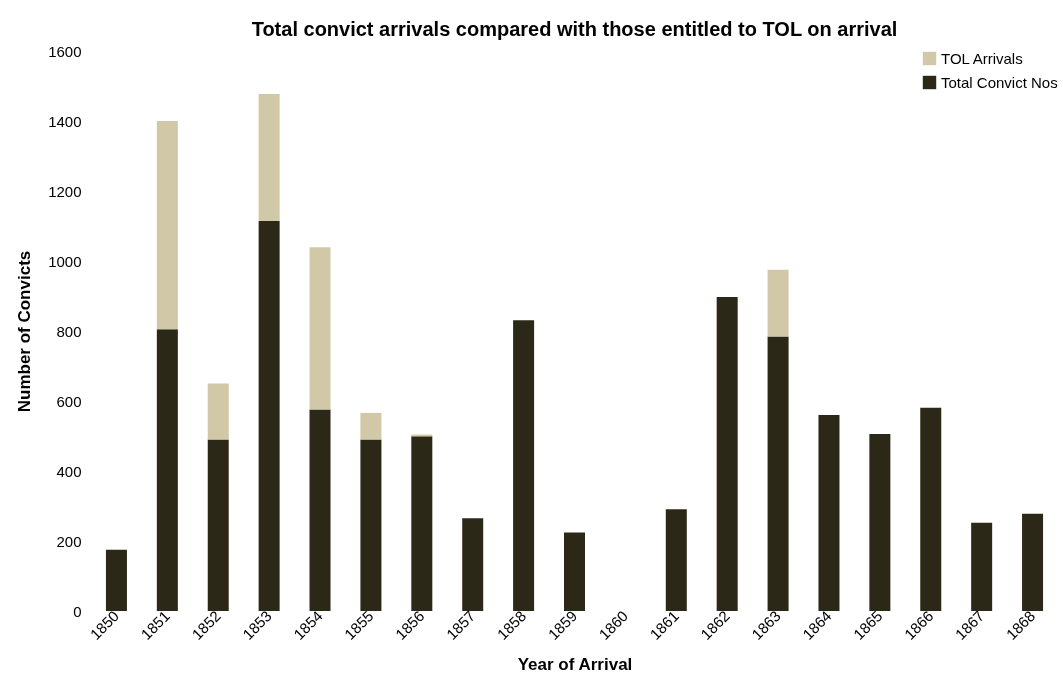  I want to click on y-tick-label: 0, so click(77, 611).